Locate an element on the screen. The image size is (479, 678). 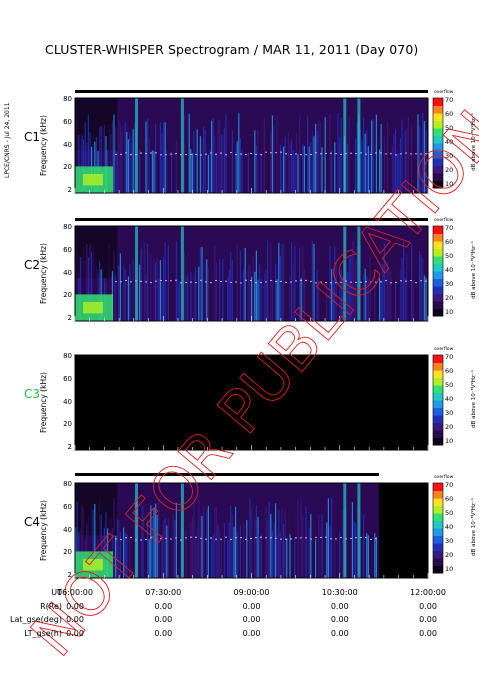
colorbar is located at coordinates (438, 271).